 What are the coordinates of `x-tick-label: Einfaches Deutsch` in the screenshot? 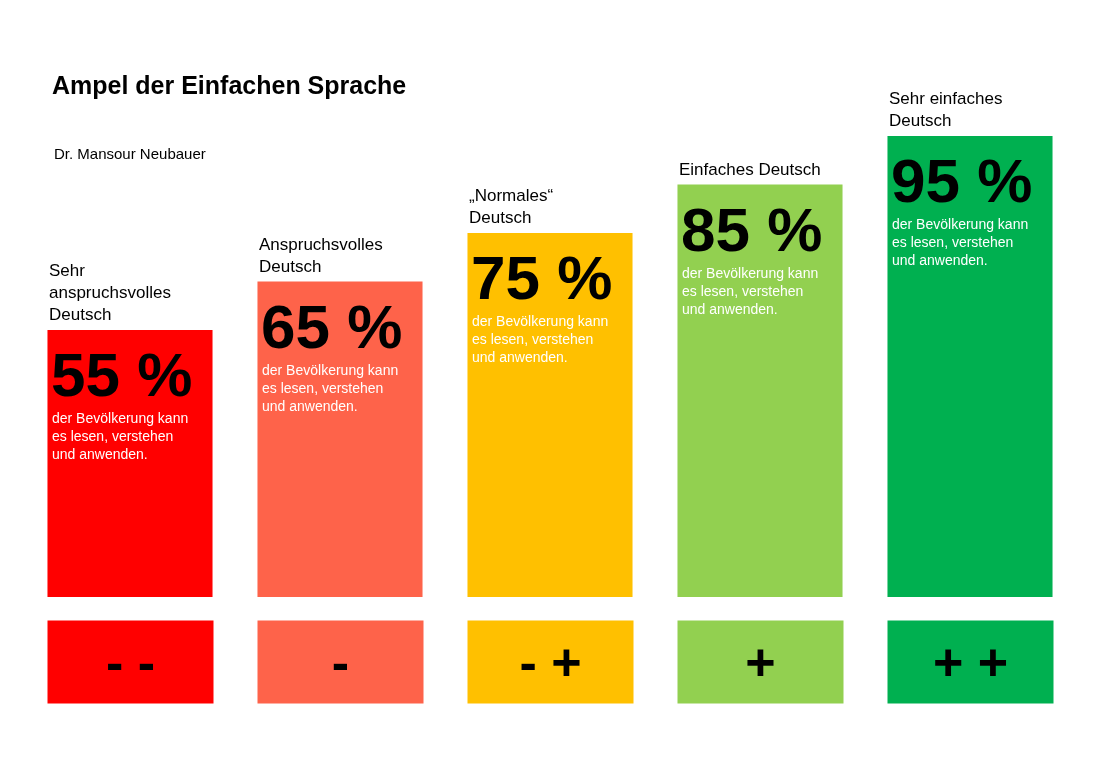 It's located at (750, 169).